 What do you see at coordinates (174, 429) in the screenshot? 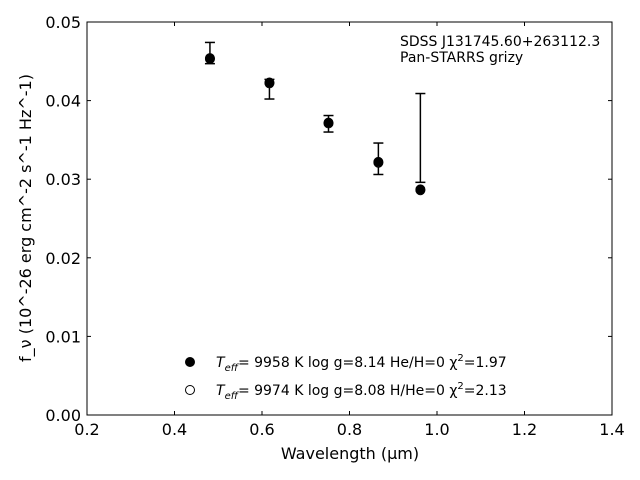
I see `x-tick-label: 0.4` at bounding box center [174, 429].